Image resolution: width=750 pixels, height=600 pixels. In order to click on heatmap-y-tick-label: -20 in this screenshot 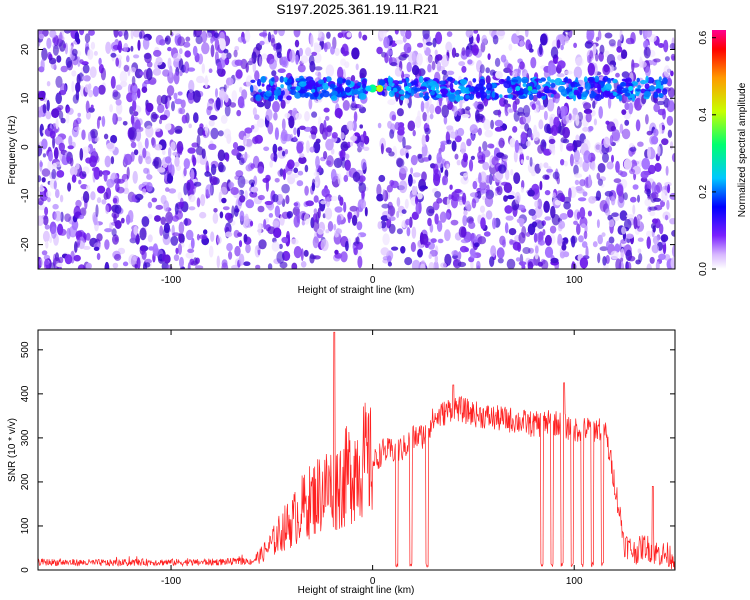, I will do `click(25, 244)`.